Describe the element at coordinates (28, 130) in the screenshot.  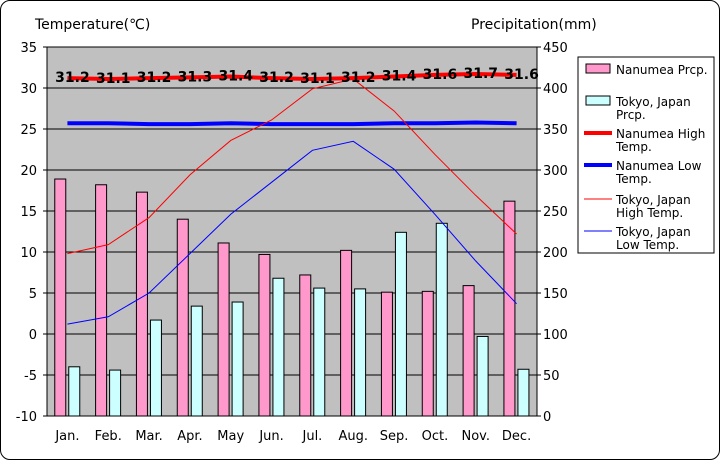
I see `left-tick-label: 25` at that location.